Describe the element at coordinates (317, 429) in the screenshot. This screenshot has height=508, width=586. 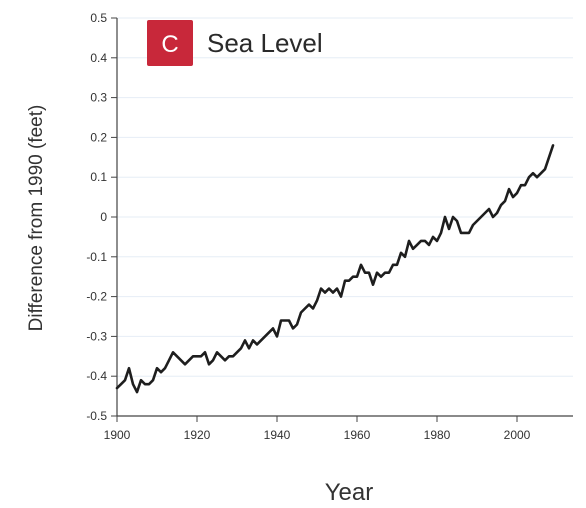
I see `x-axis-ticks: 1900 1920 1940 1960 1980 2000` at that location.